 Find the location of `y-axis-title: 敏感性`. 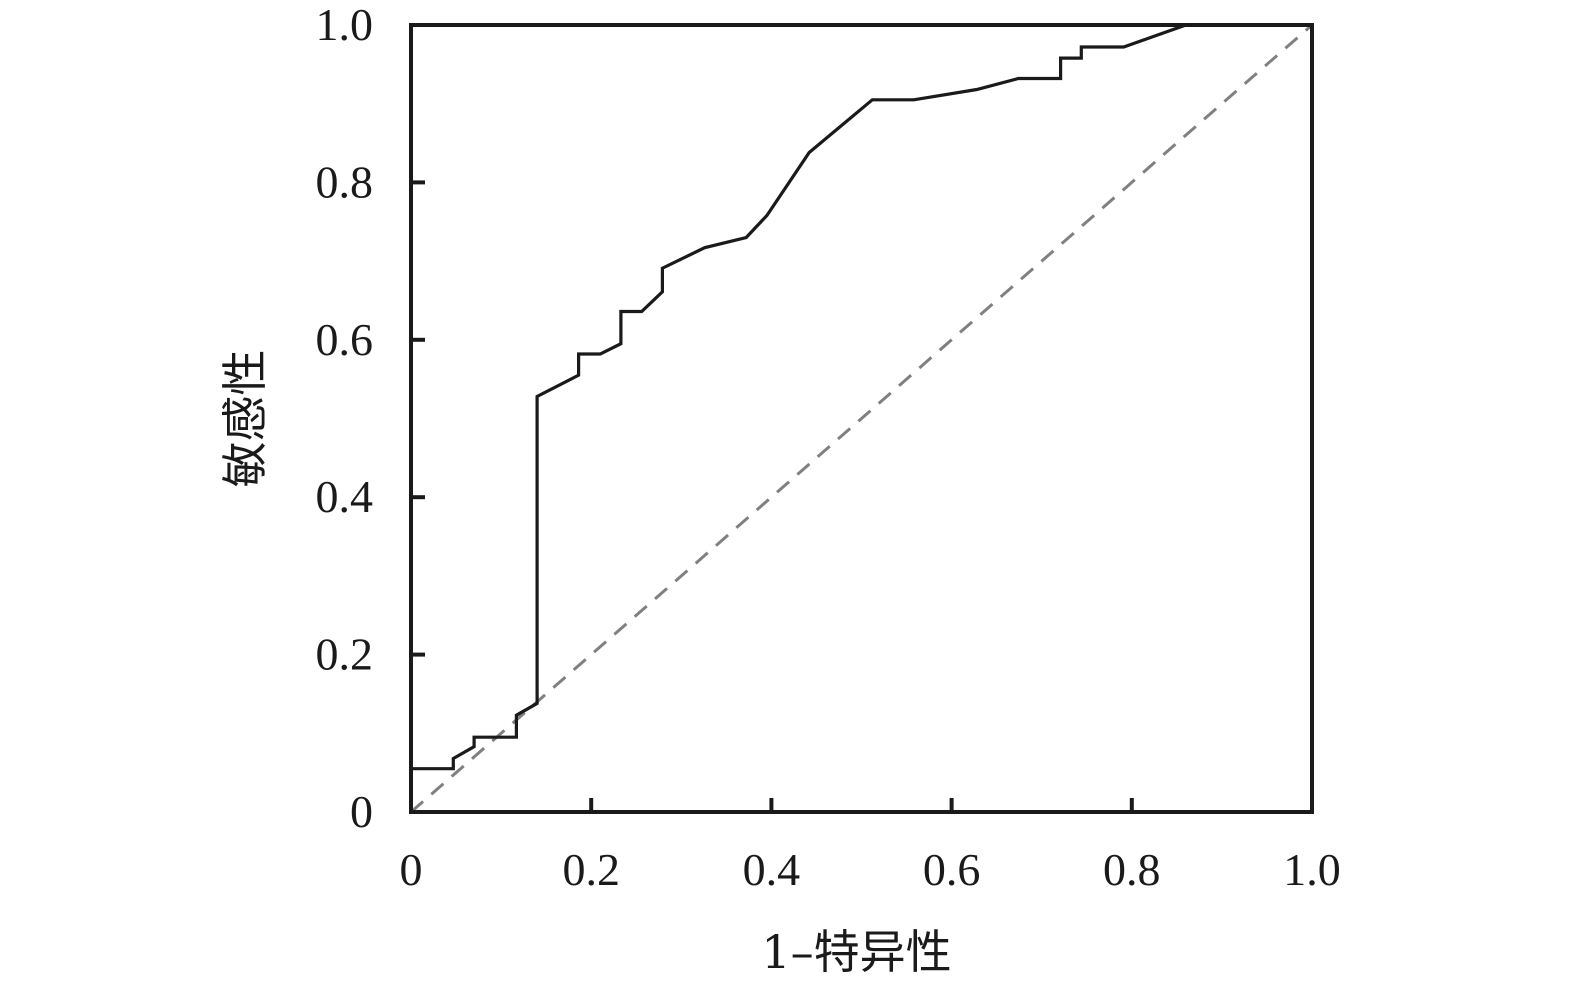

y-axis-title: 敏感性 is located at coordinates (245, 419).